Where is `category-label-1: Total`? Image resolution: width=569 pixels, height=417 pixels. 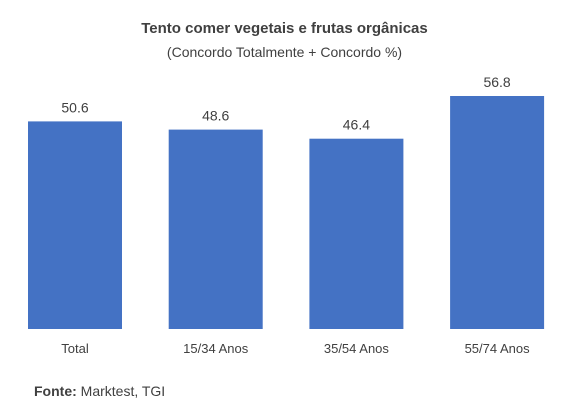 category-label-1: Total is located at coordinates (75, 348).